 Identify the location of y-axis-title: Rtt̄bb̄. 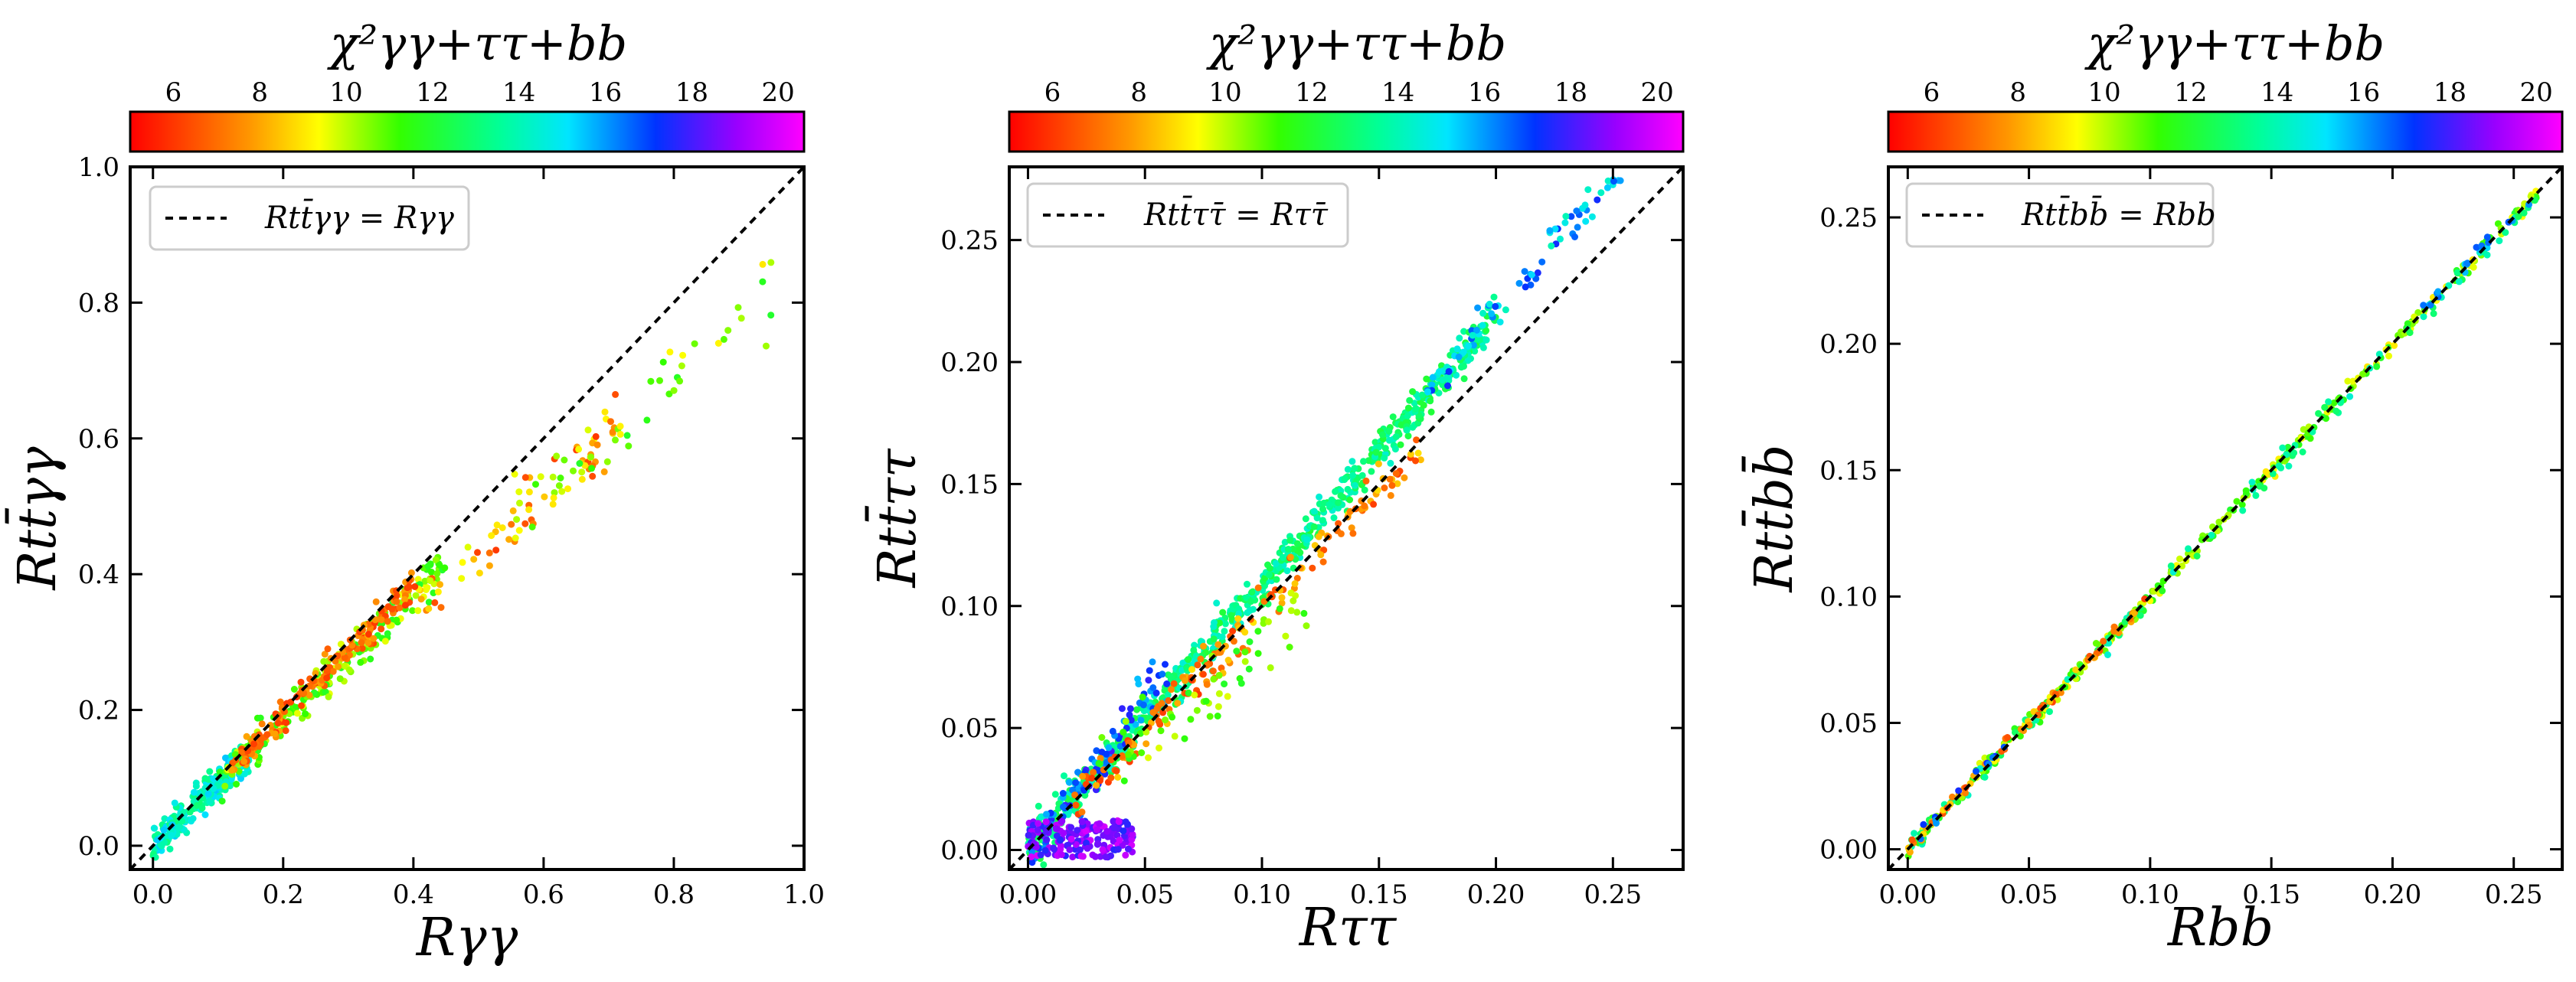
(1773, 519).